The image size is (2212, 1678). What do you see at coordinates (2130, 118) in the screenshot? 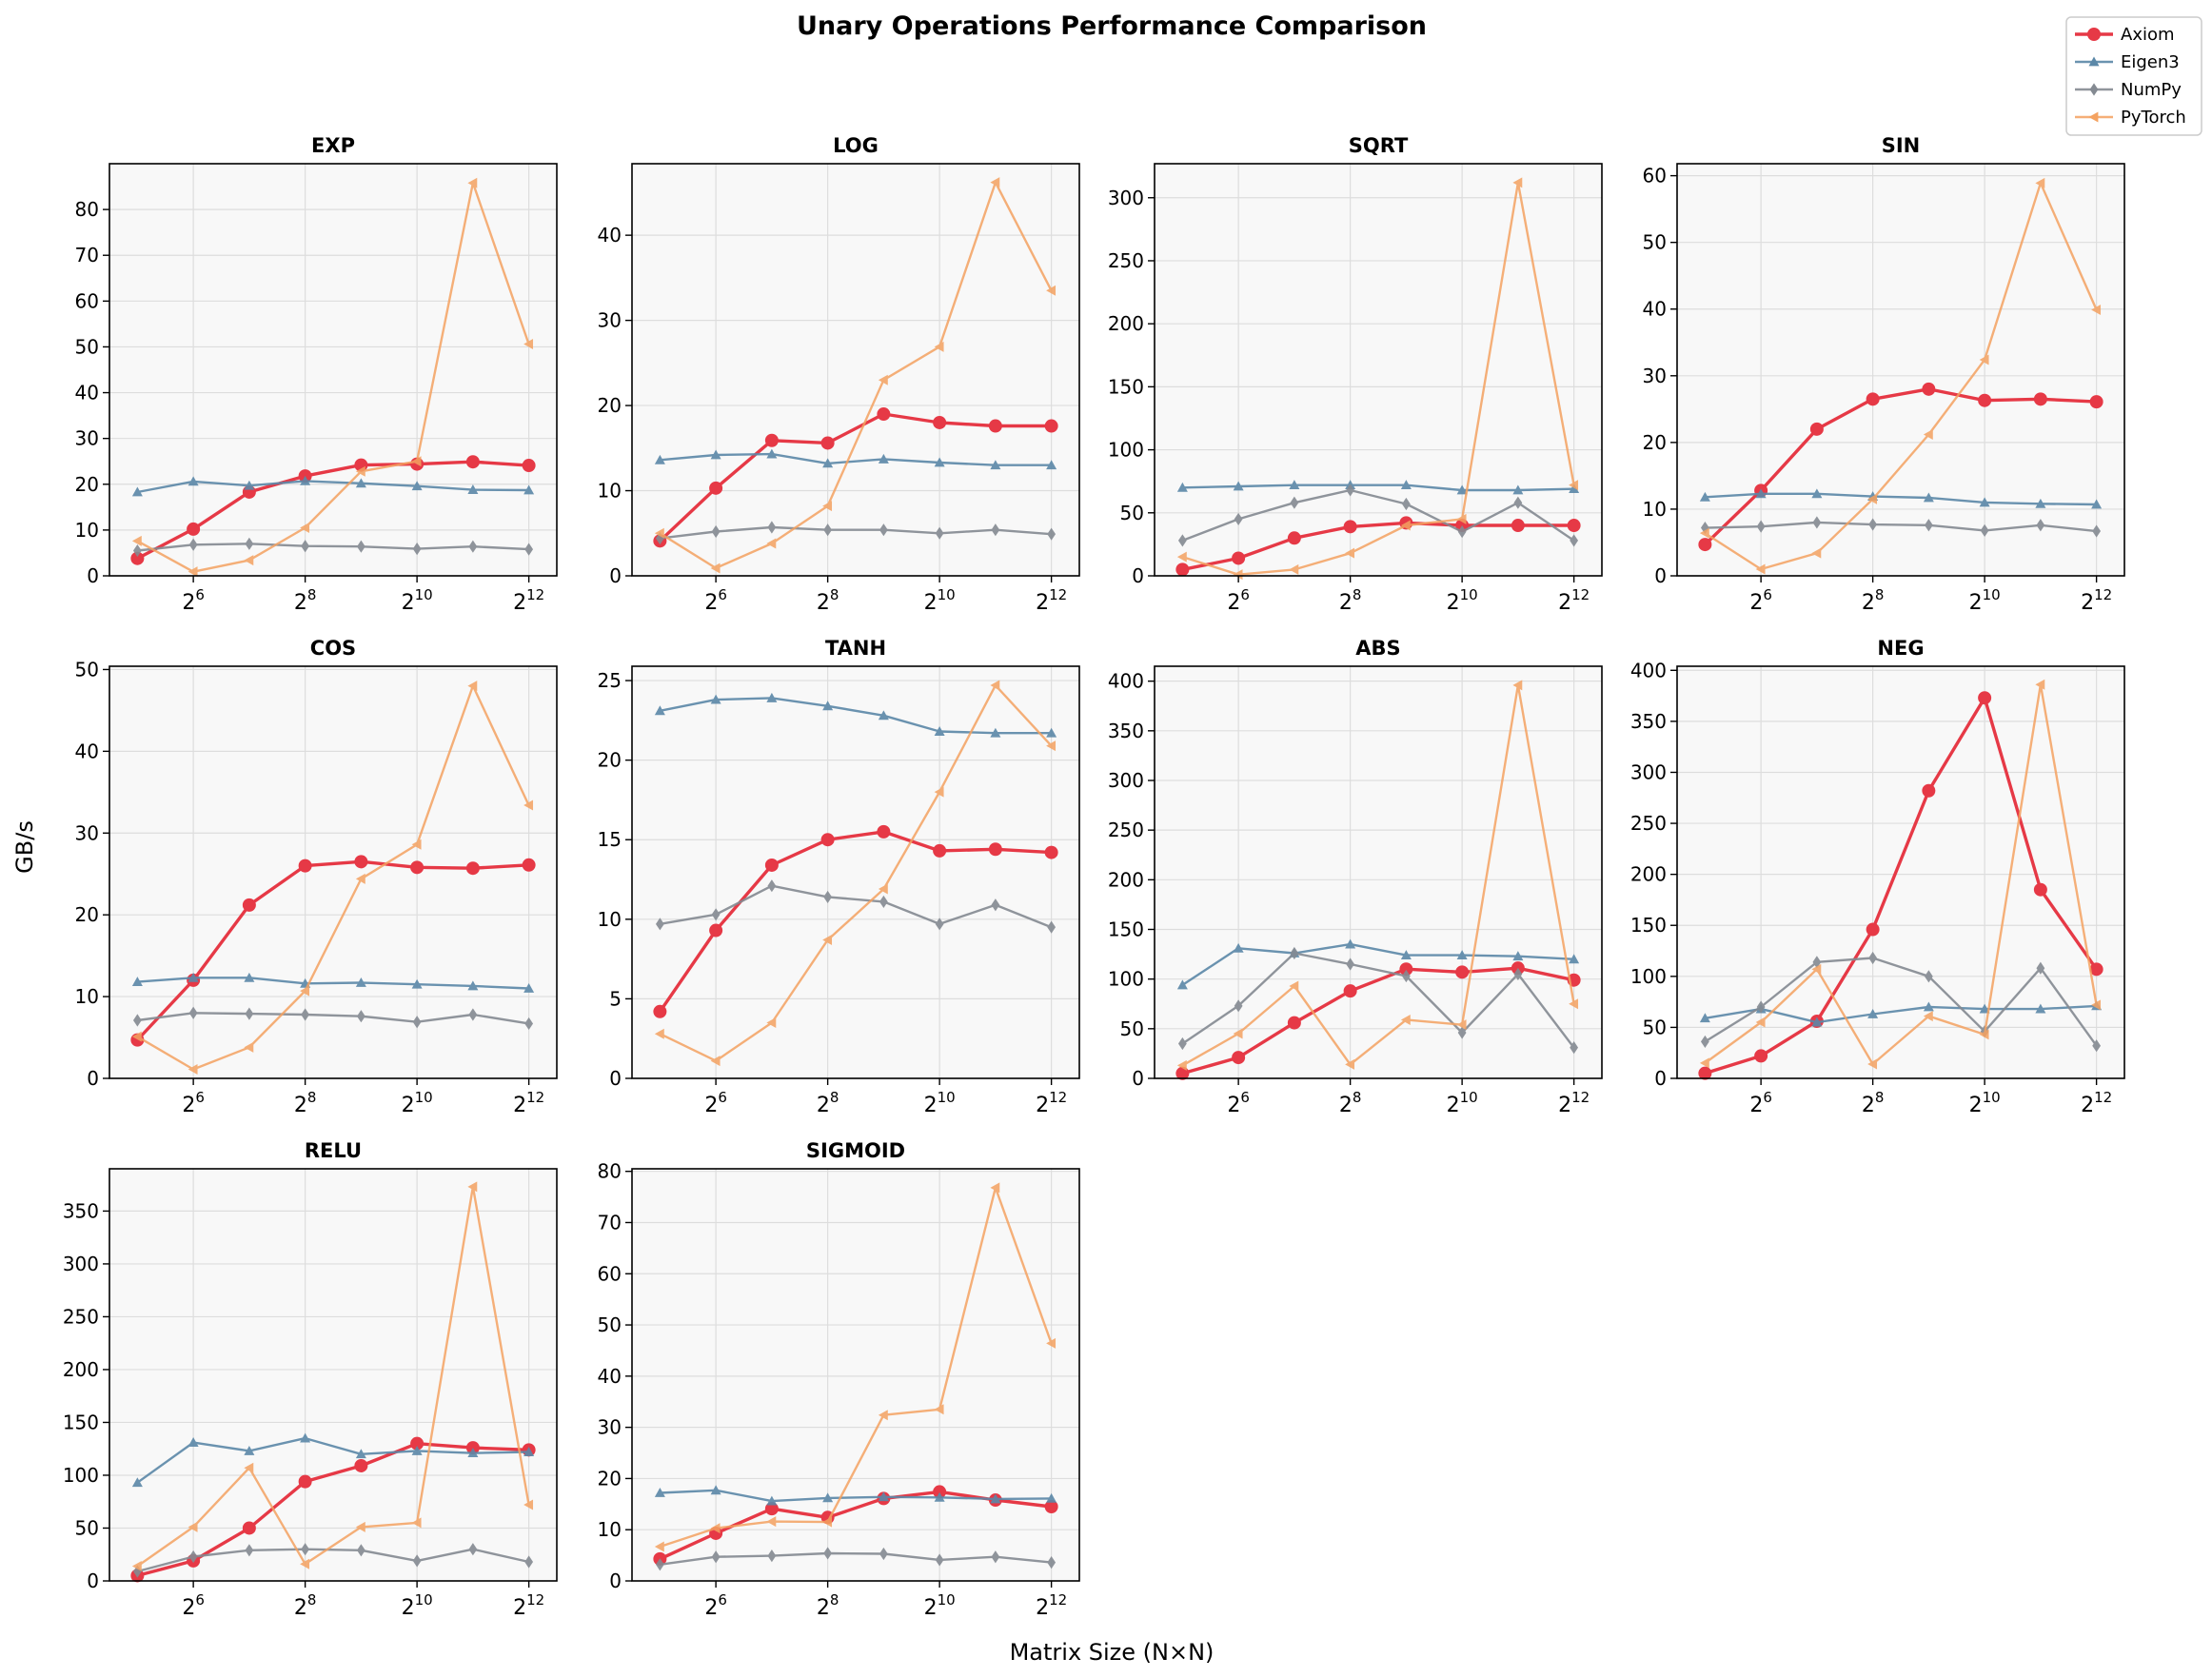
I see `legend-entry-pytorch: PyTorch` at bounding box center [2130, 118].